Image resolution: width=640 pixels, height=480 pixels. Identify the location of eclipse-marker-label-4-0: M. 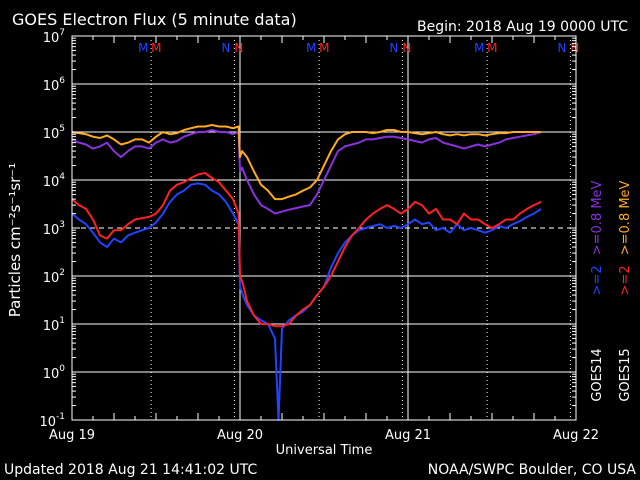
(479, 48).